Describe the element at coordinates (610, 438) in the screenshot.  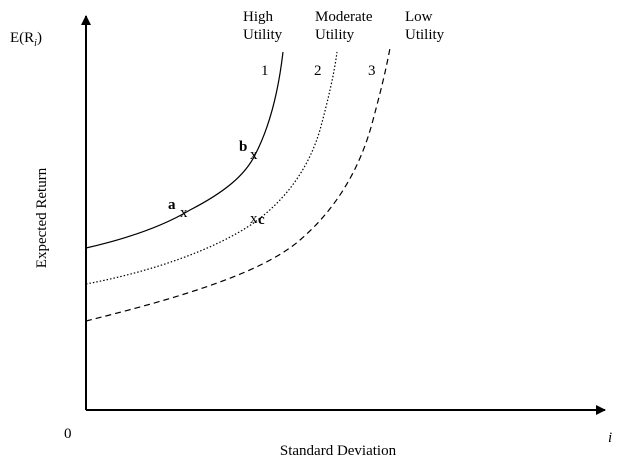
I see `x-axis-subscript: i` at that location.